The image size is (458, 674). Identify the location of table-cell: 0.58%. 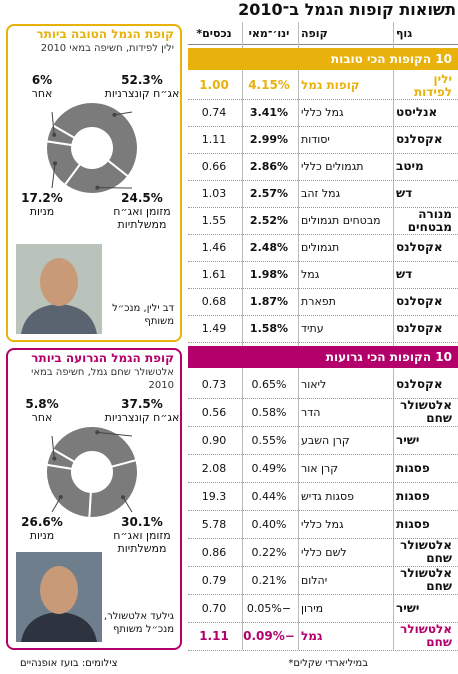
(269, 412).